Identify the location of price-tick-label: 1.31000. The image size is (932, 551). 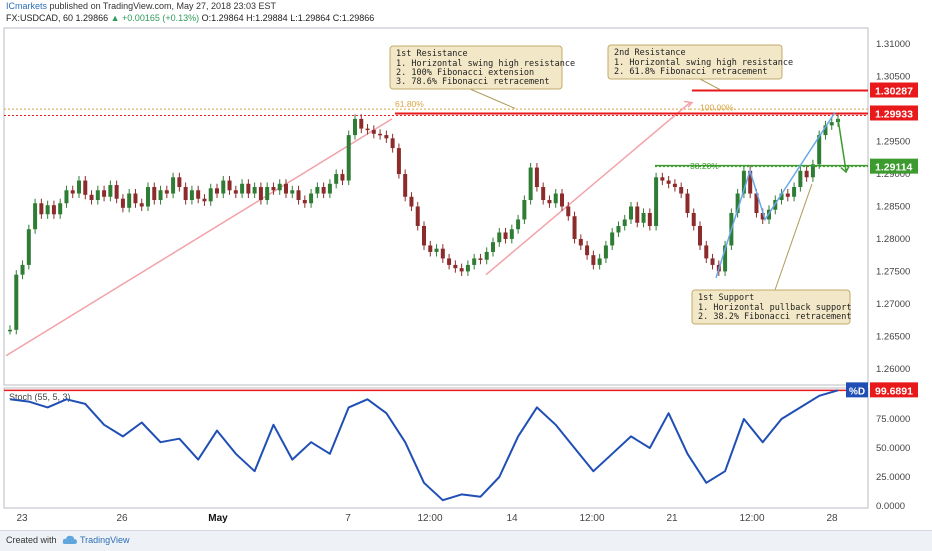
(893, 44).